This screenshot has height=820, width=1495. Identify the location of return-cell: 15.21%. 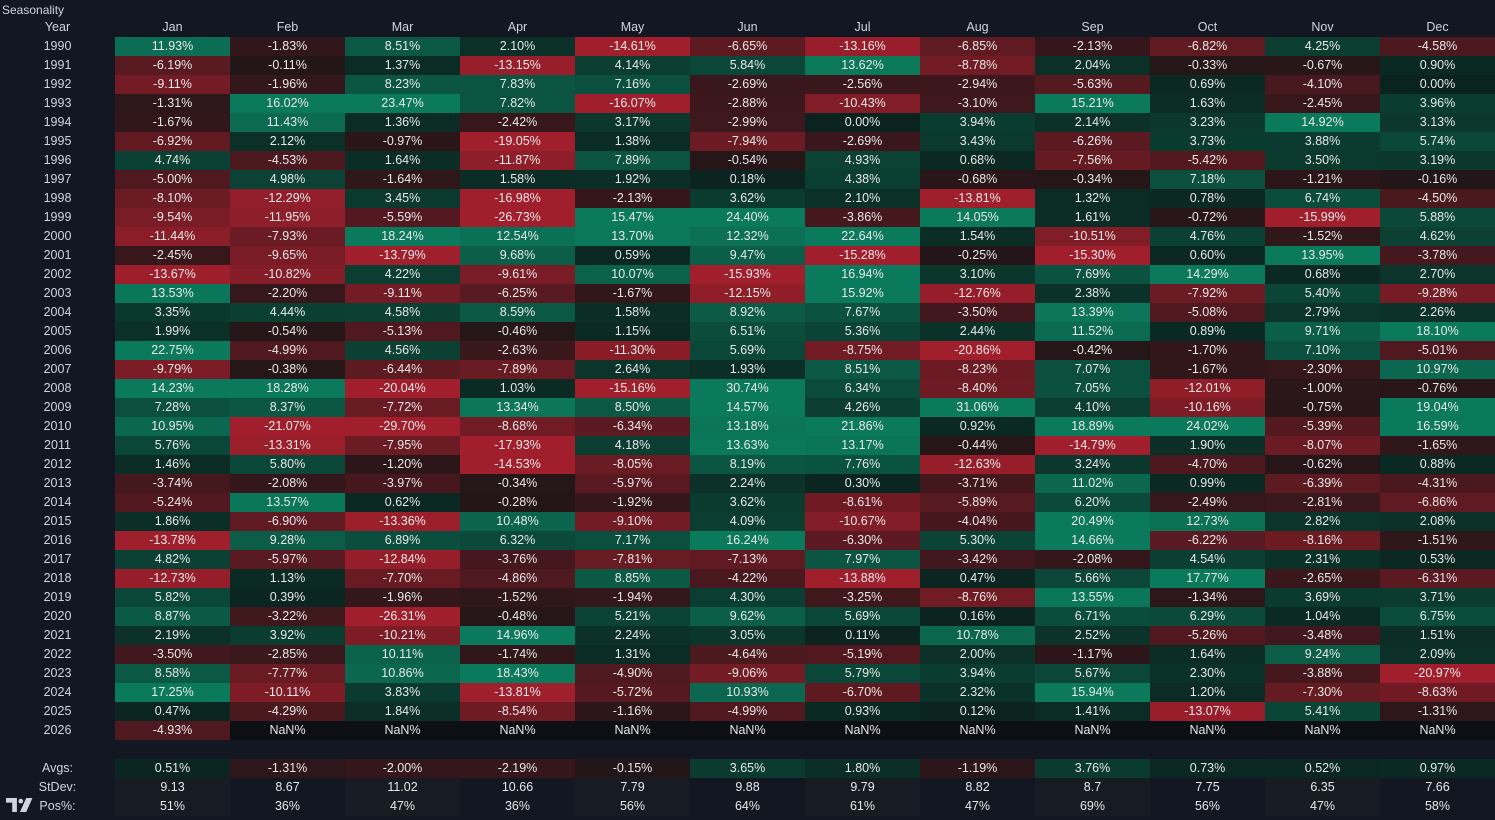
(1092, 103).